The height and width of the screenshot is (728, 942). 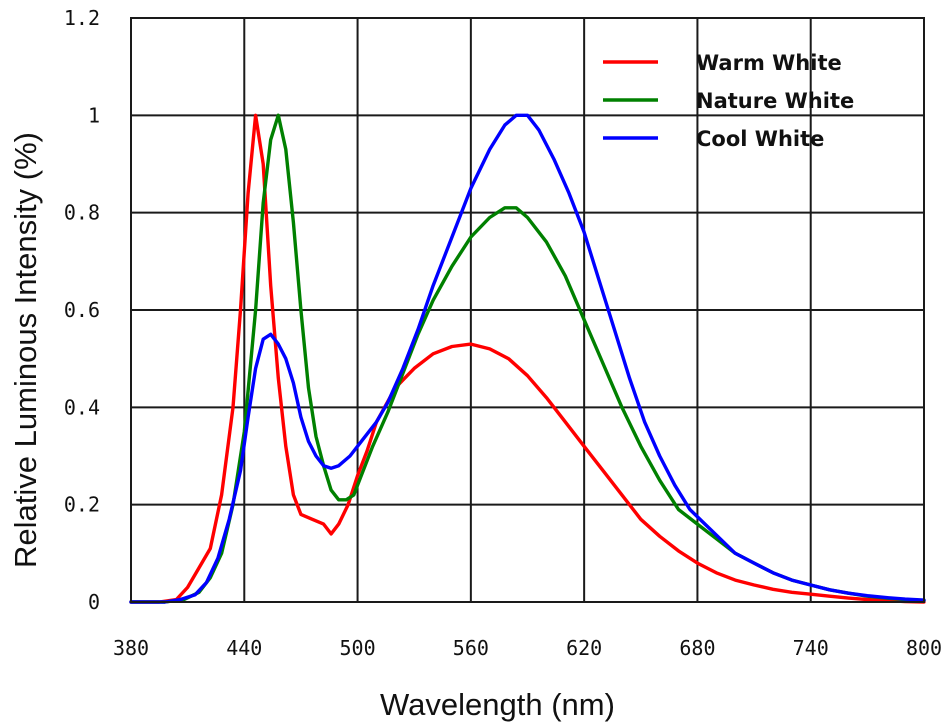 I want to click on x-tick-label-740: 740, so click(x=811, y=648).